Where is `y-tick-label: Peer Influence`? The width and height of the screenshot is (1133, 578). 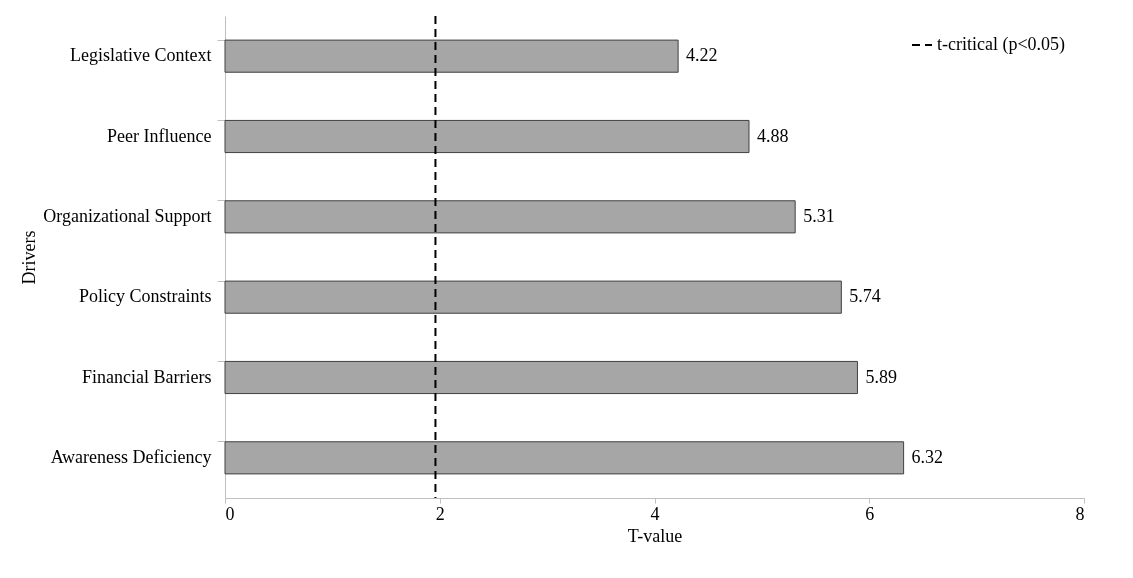
y-tick-label: Peer Influence is located at coordinates (159, 135).